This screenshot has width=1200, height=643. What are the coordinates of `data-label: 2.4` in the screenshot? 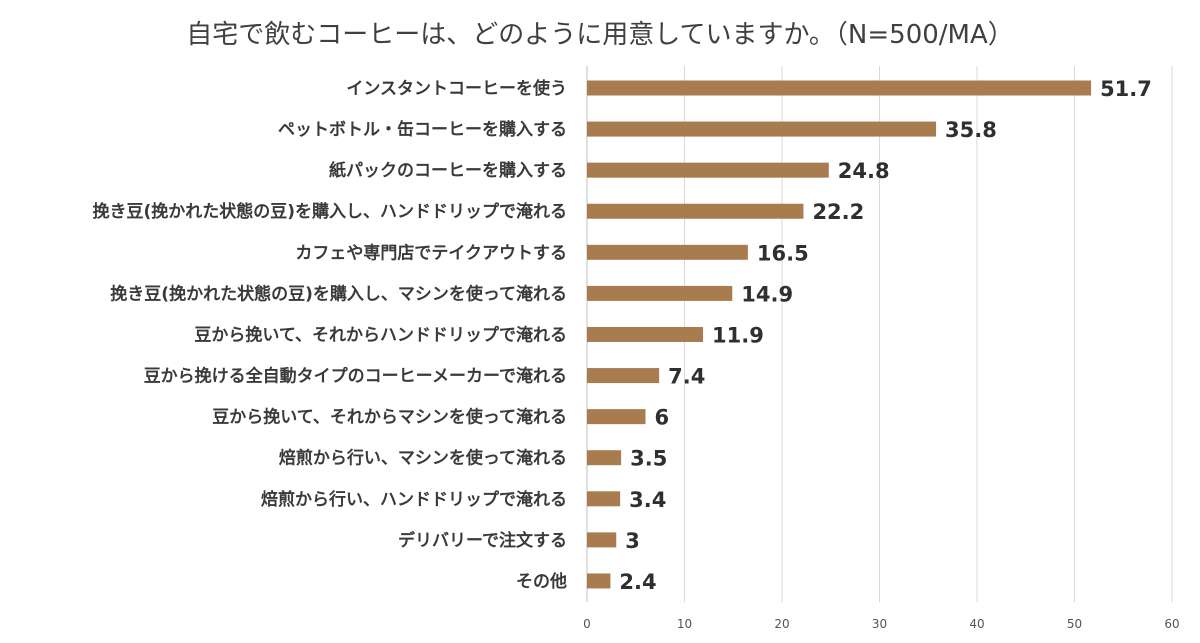 It's located at (637, 582).